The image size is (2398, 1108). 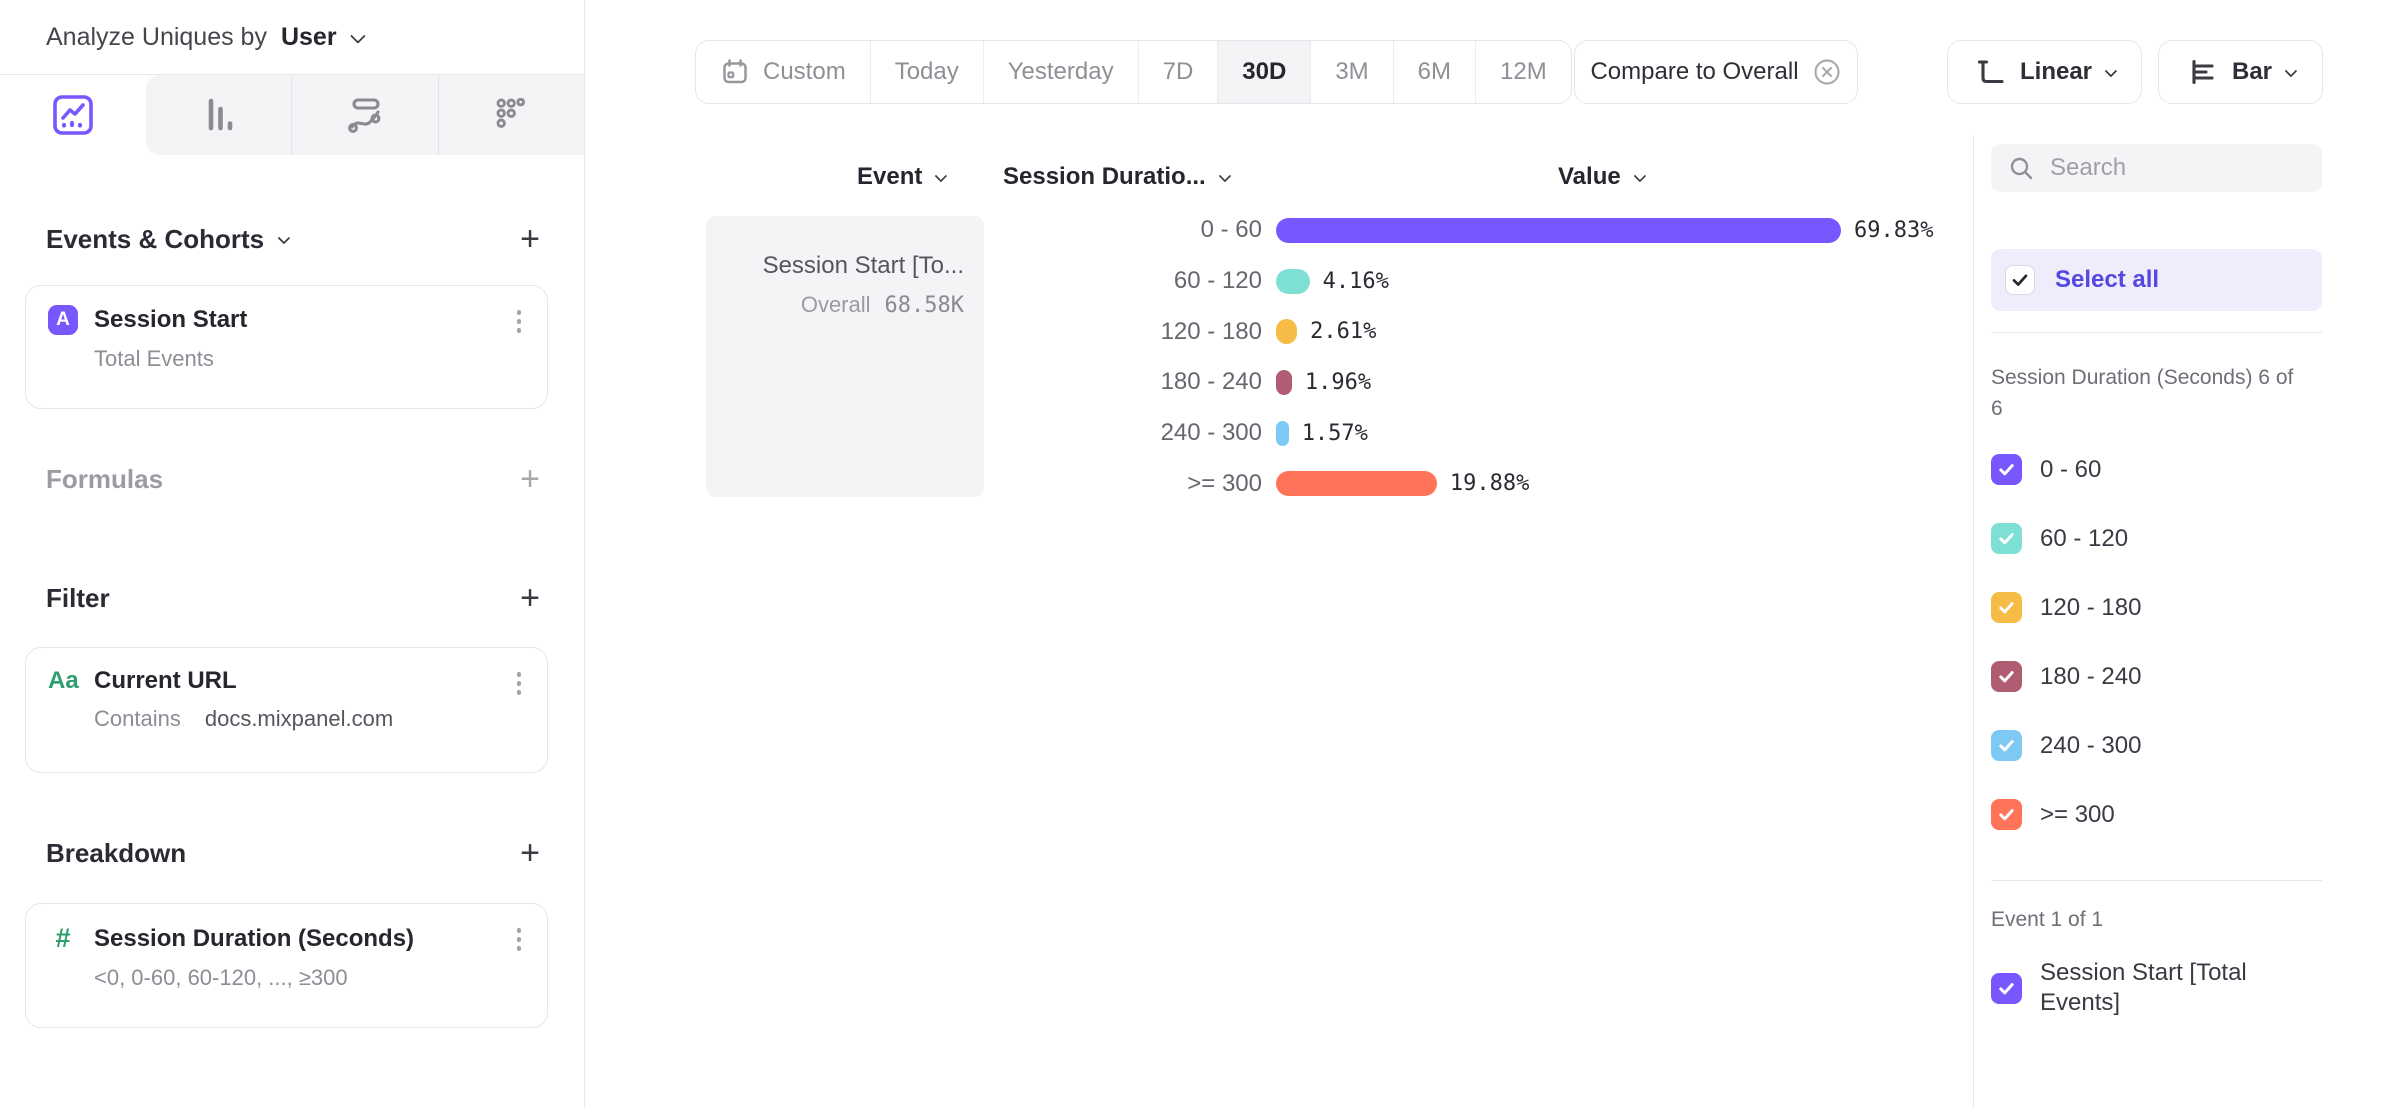 I want to click on events-cohorts-title: Events & Cohorts, so click(x=168, y=239).